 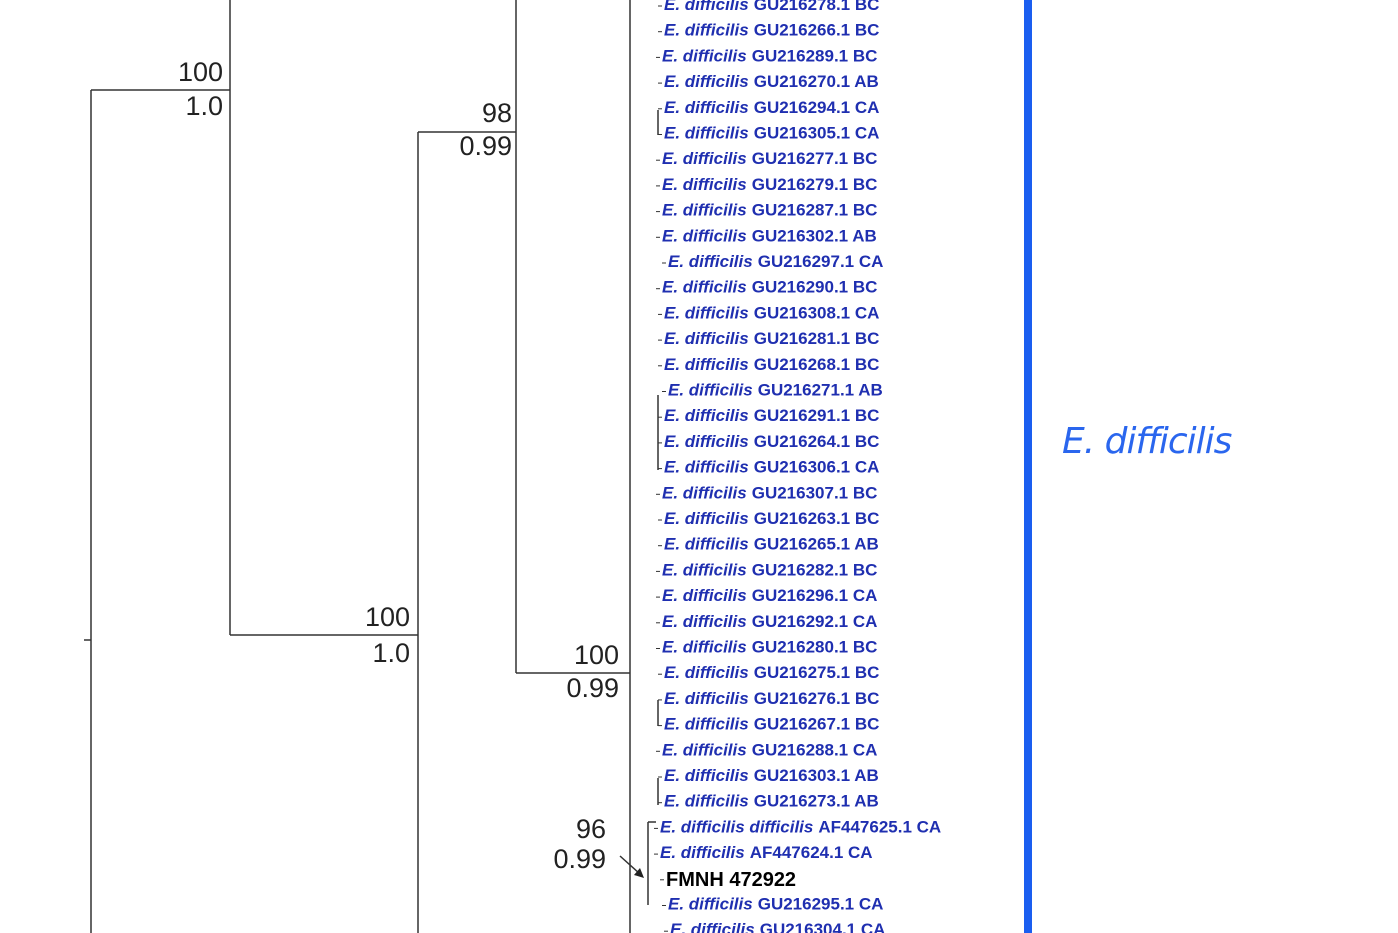 I want to click on leaf-label: E. difficilis GU216289.1 BC, so click(x=769, y=56).